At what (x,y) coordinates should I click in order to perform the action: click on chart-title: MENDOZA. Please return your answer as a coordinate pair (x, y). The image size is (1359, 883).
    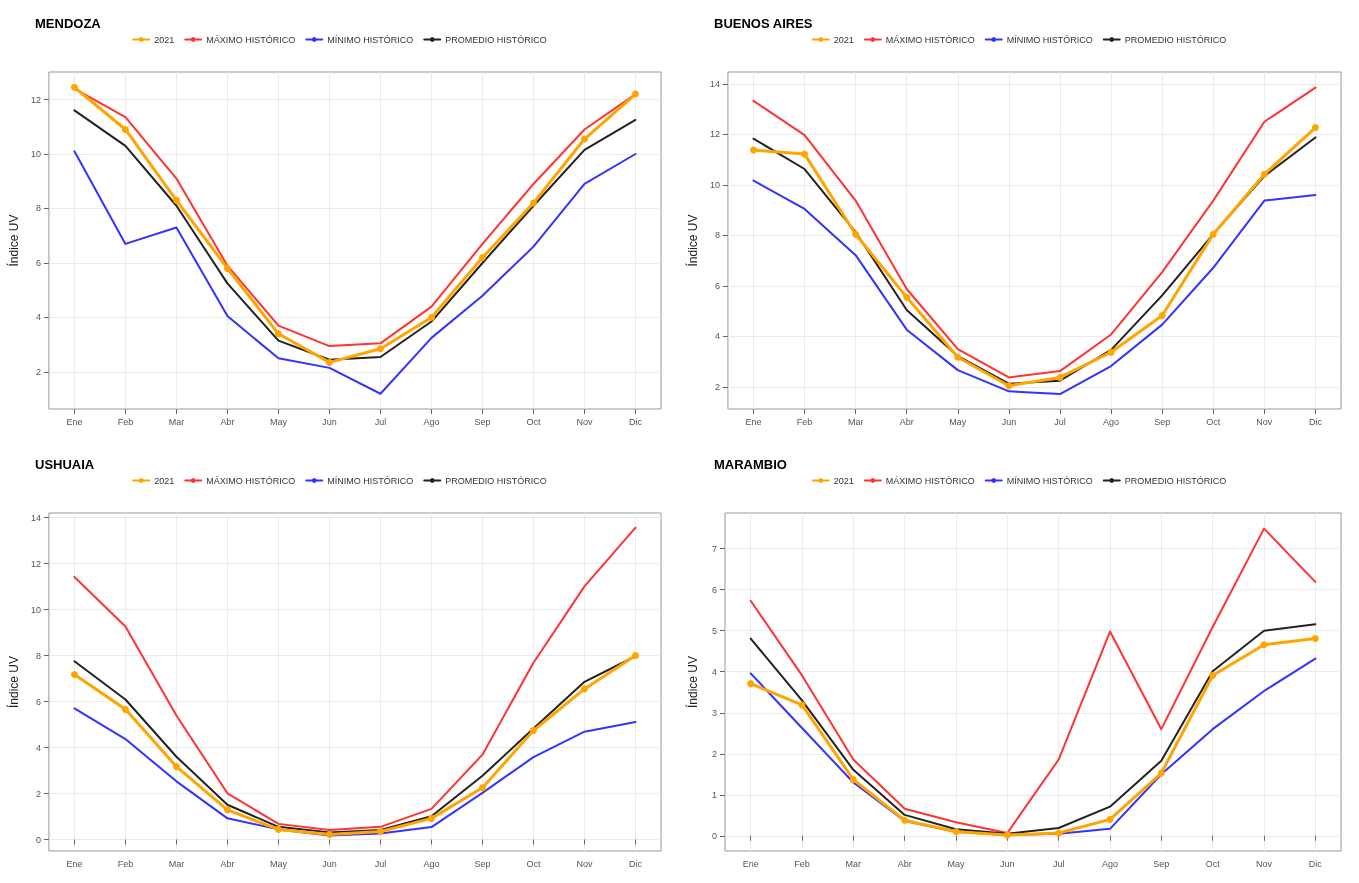
    Looking at the image, I should click on (68, 23).